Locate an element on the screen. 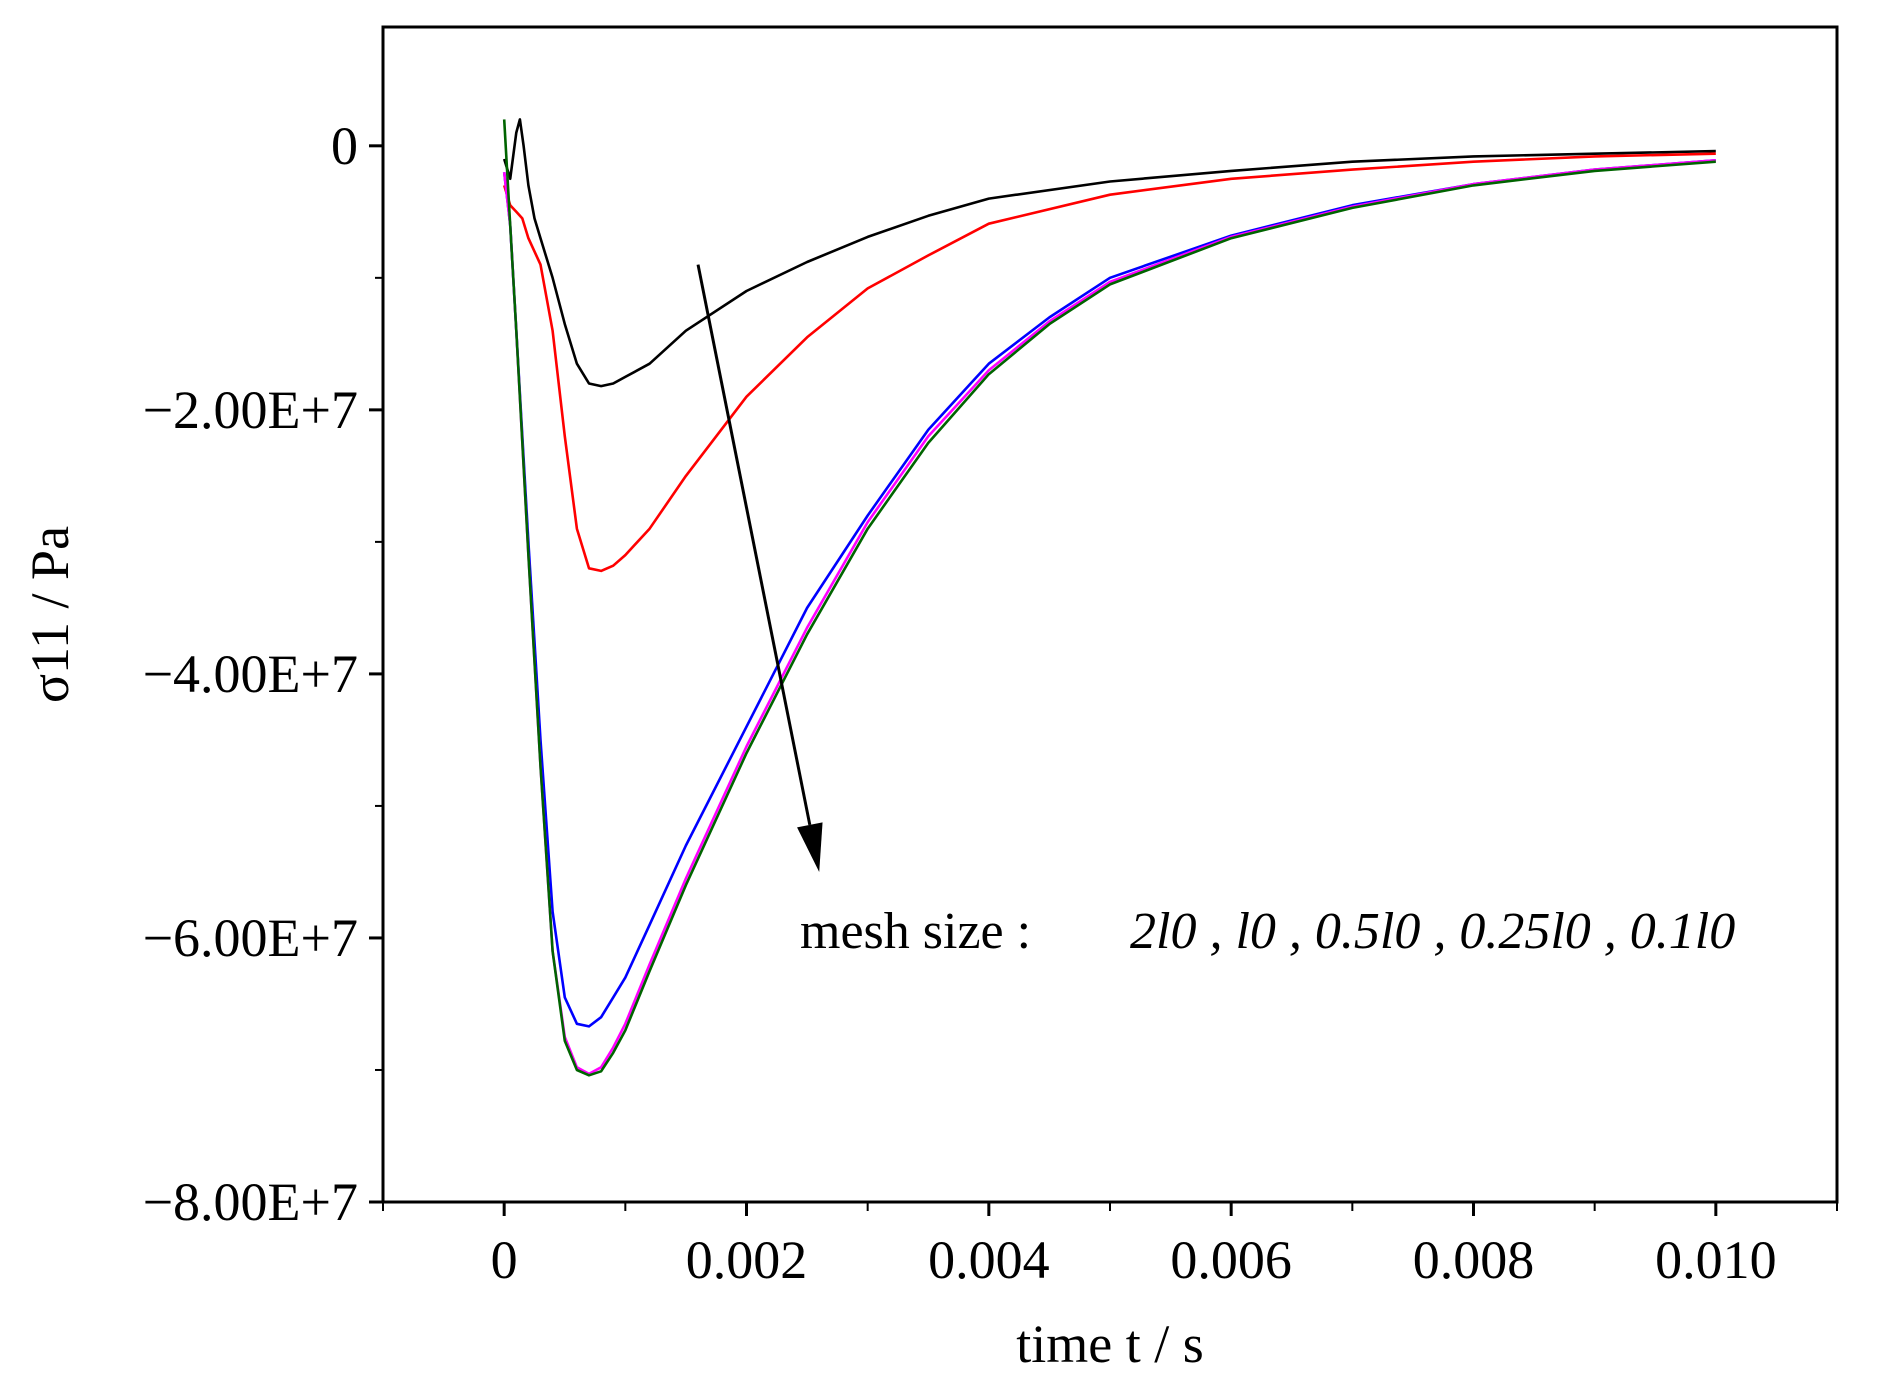  y-tick-label: −8.00E+7 is located at coordinates (250, 1202).